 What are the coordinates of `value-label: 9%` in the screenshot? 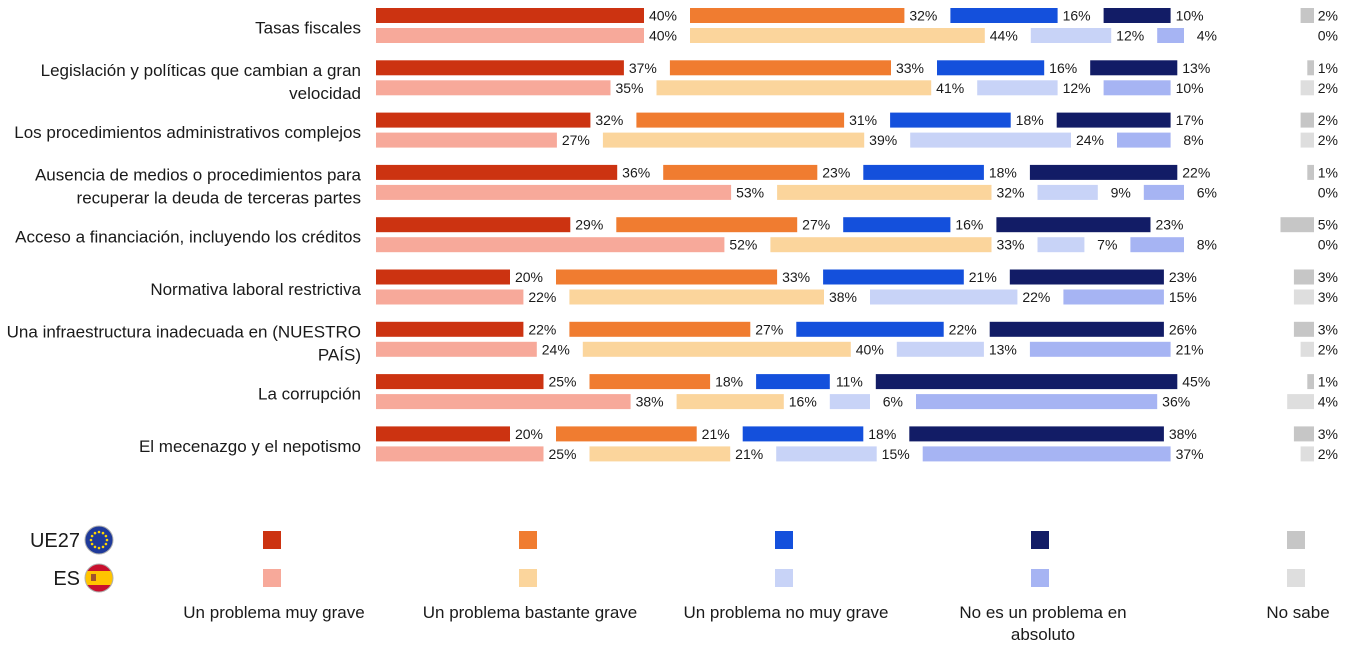 It's located at (1121, 192).